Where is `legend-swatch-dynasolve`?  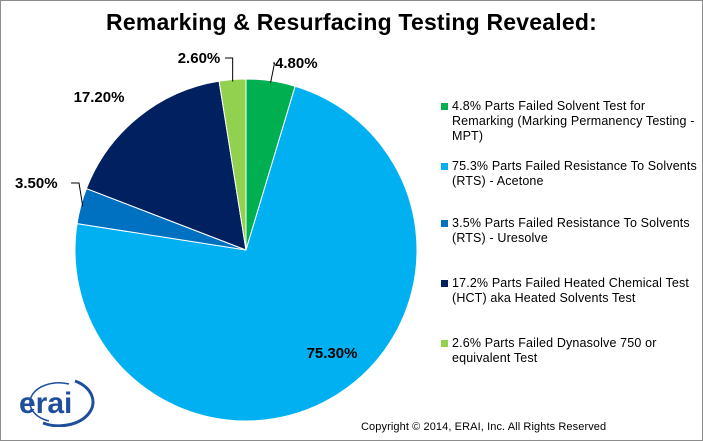
legend-swatch-dynasolve is located at coordinates (444, 343).